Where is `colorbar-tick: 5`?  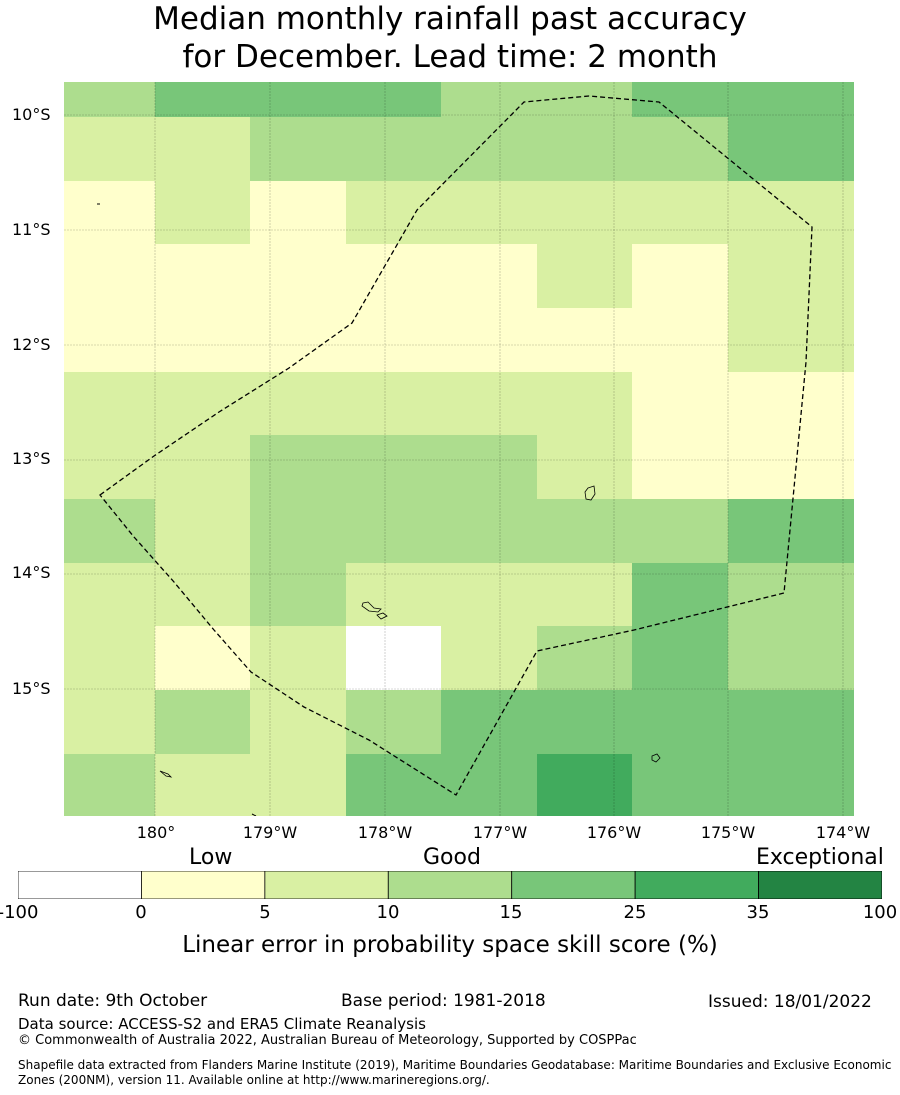
colorbar-tick: 5 is located at coordinates (265, 912).